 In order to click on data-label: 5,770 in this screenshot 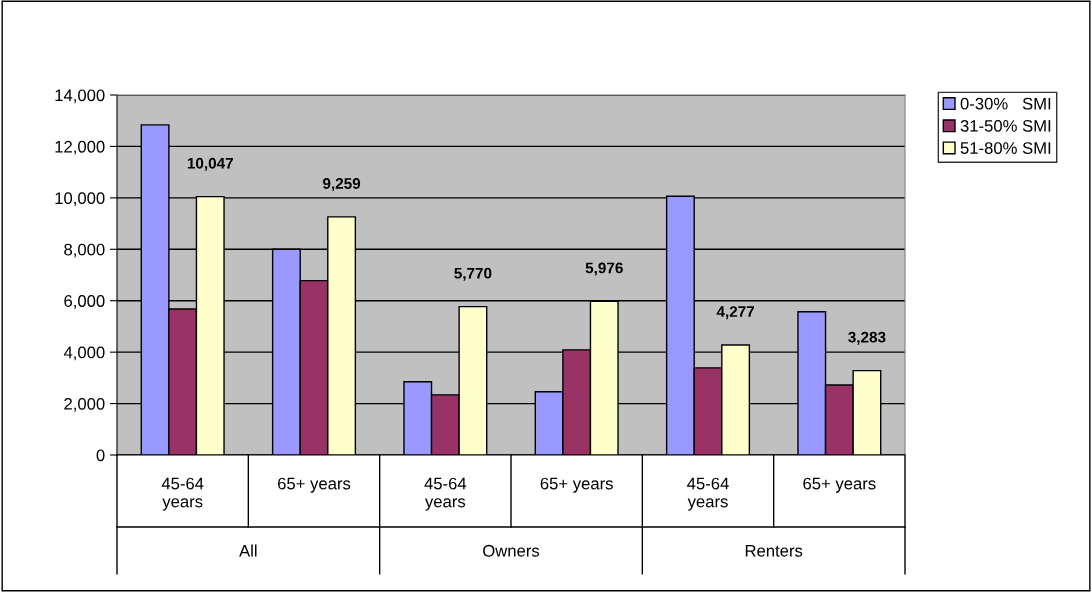, I will do `click(473, 274)`.